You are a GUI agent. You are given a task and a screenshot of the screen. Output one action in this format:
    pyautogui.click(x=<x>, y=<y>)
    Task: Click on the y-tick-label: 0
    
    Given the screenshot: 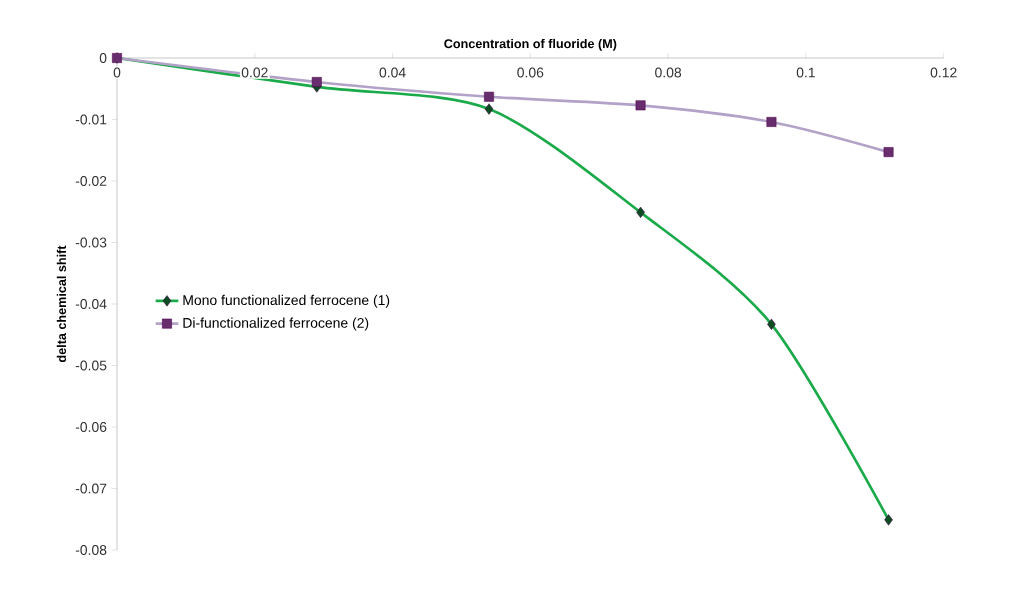 What is the action you would take?
    pyautogui.click(x=103, y=58)
    